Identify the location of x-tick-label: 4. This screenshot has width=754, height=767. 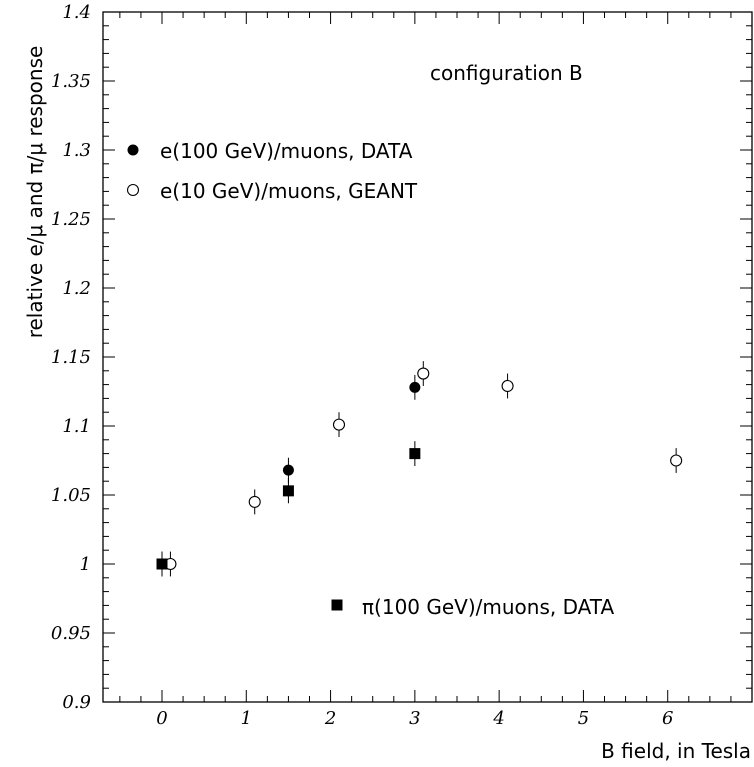
(498, 718).